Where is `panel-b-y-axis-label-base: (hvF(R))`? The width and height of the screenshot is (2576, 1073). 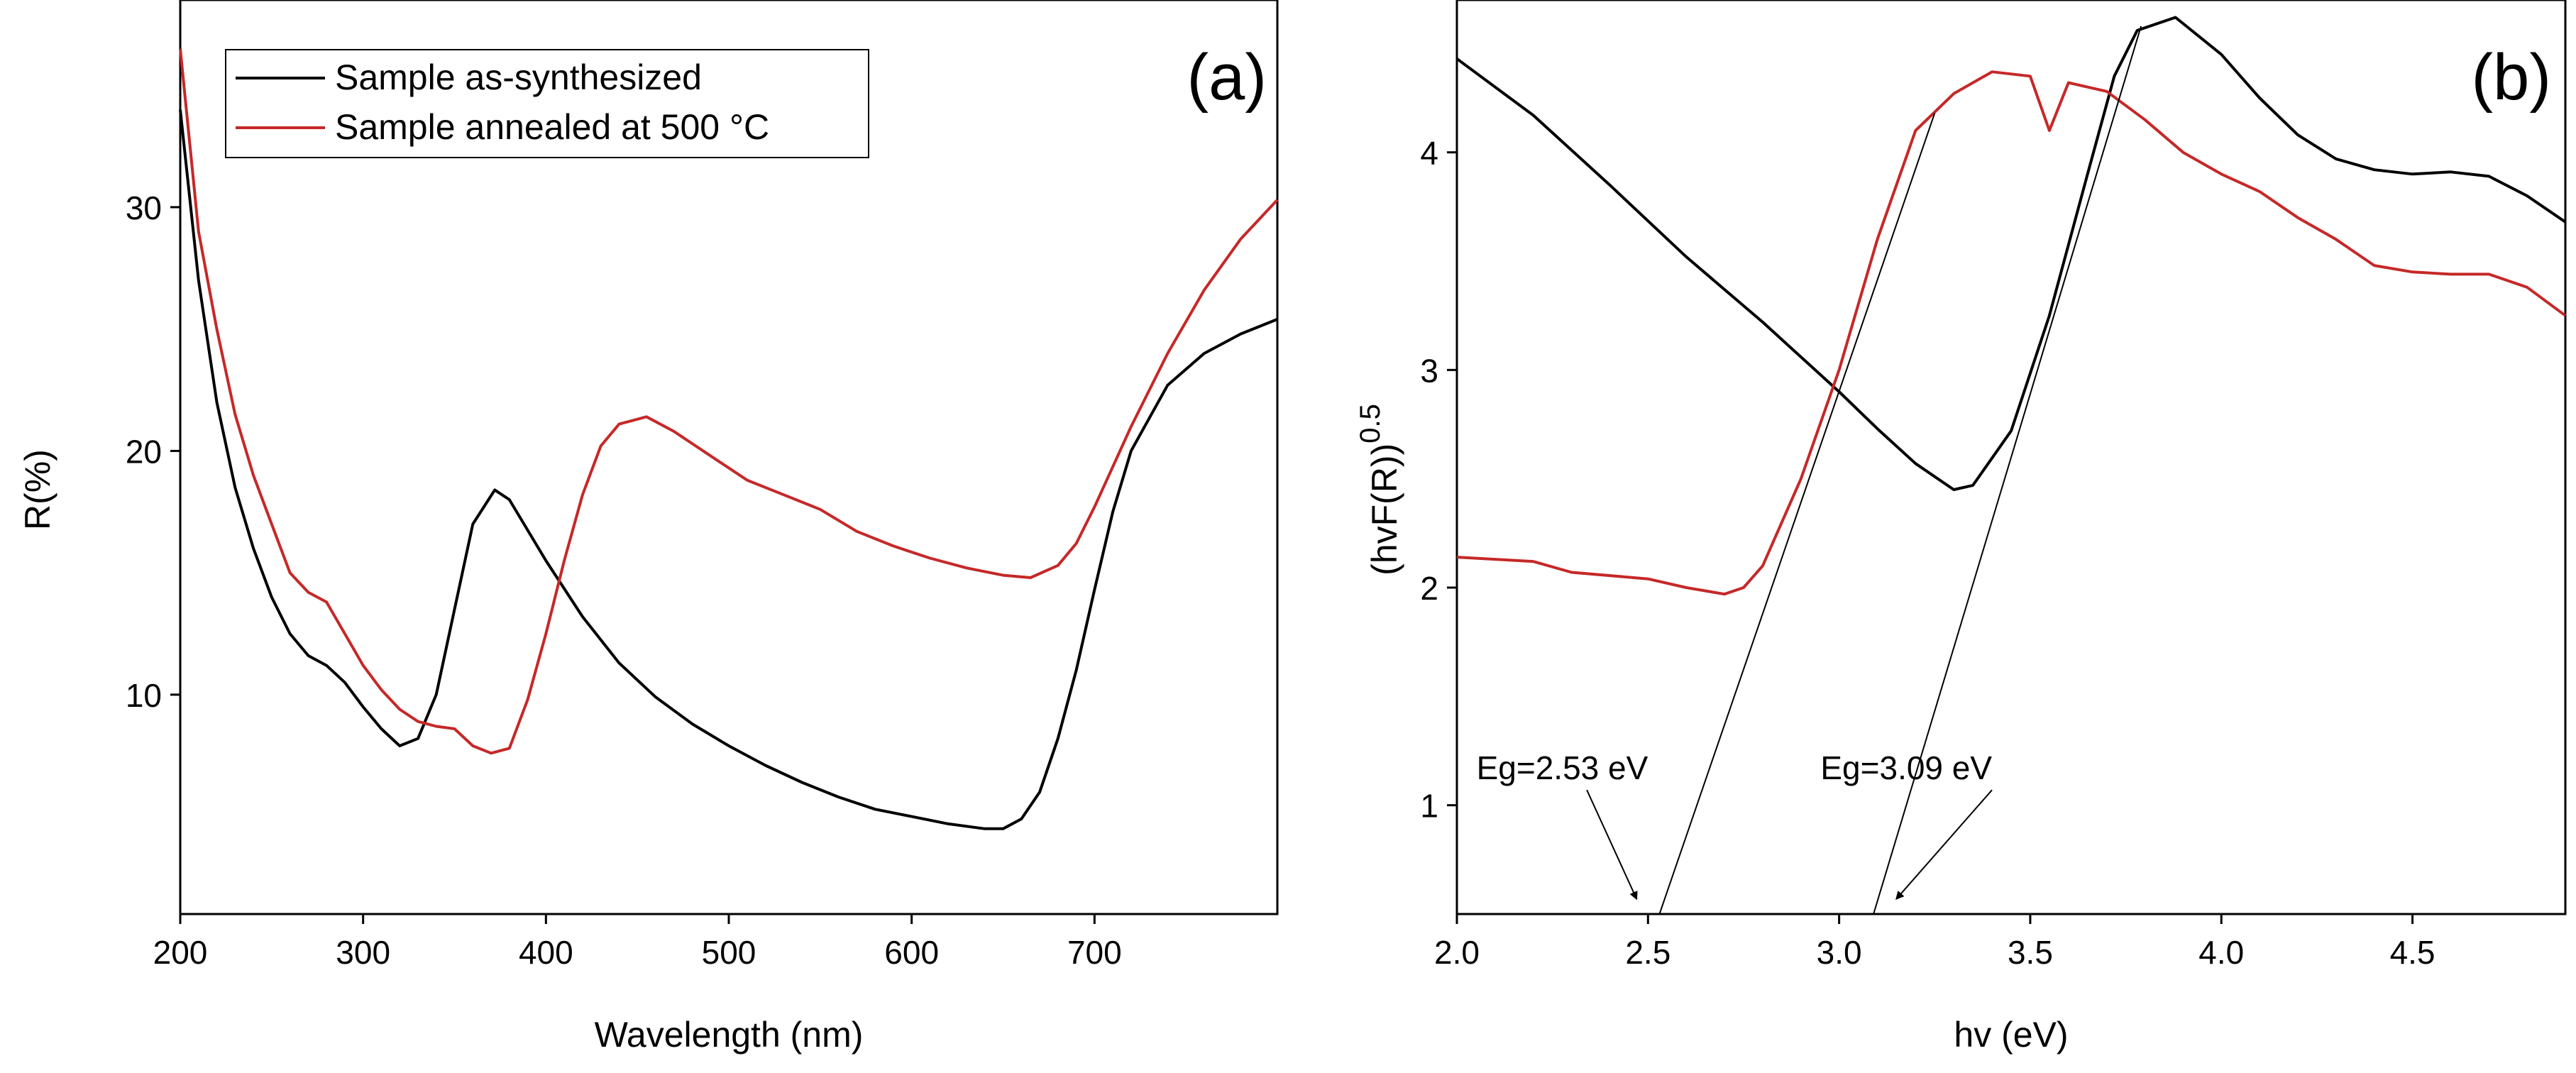 panel-b-y-axis-label-base: (hvF(R)) is located at coordinates (1384, 510).